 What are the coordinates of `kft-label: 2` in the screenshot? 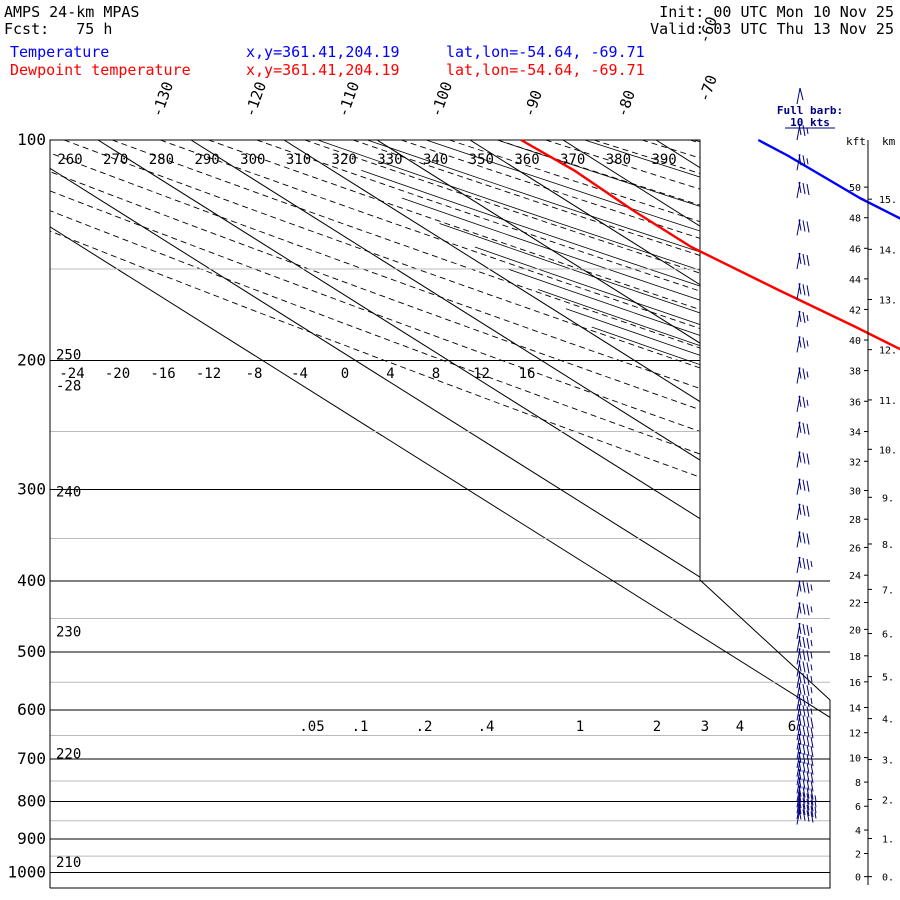 It's located at (858, 855).